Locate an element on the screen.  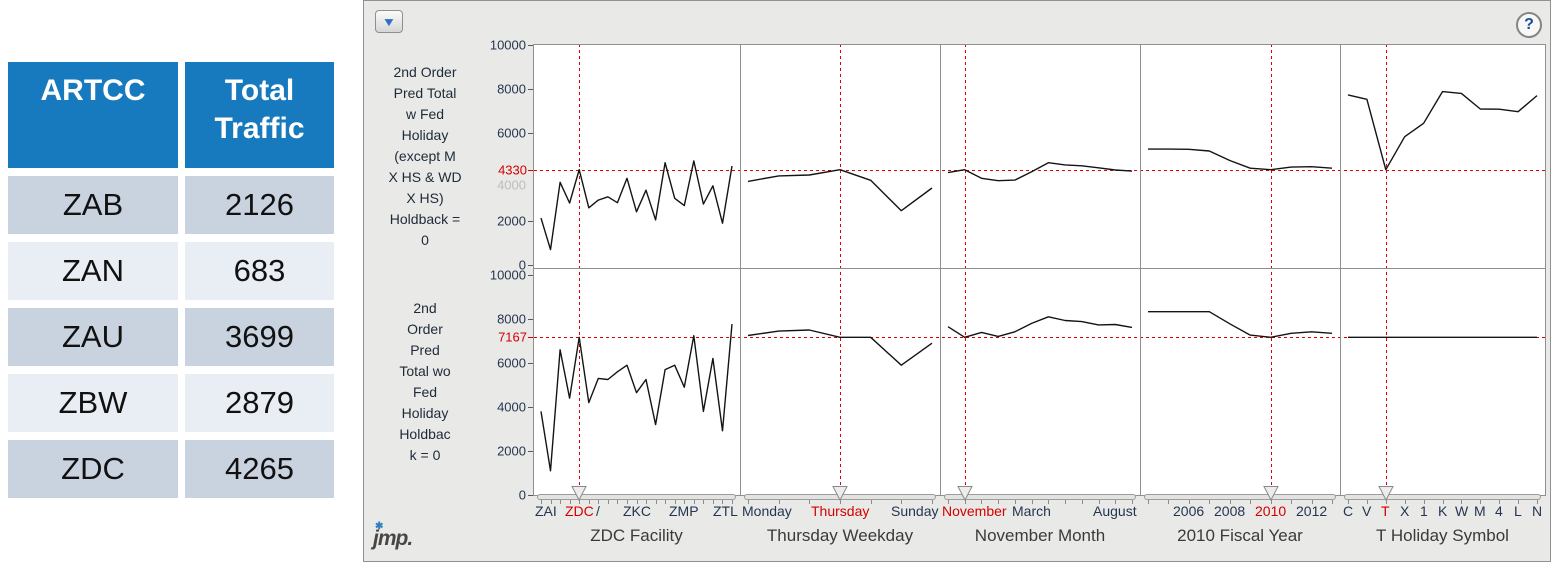
table-header-total-traffic: Total Traffic is located at coordinates (259, 115).